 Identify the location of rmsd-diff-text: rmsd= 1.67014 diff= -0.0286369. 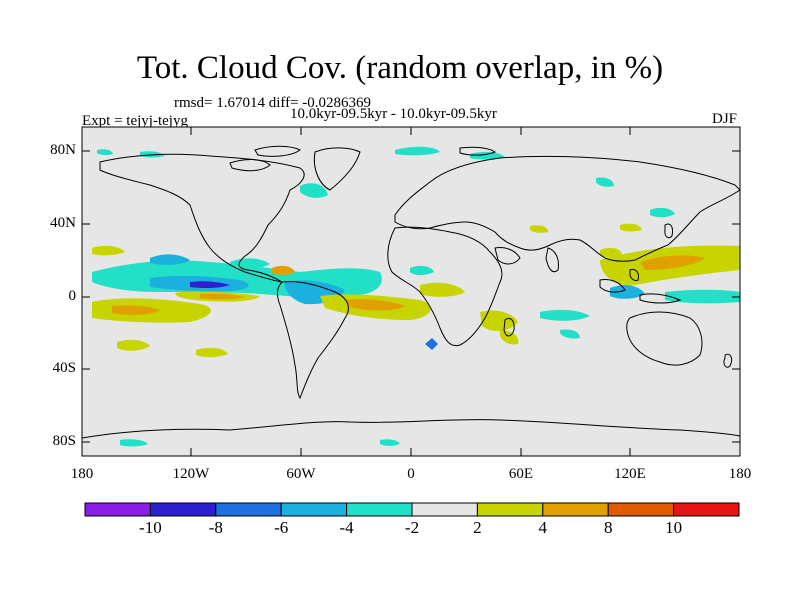
(273, 103).